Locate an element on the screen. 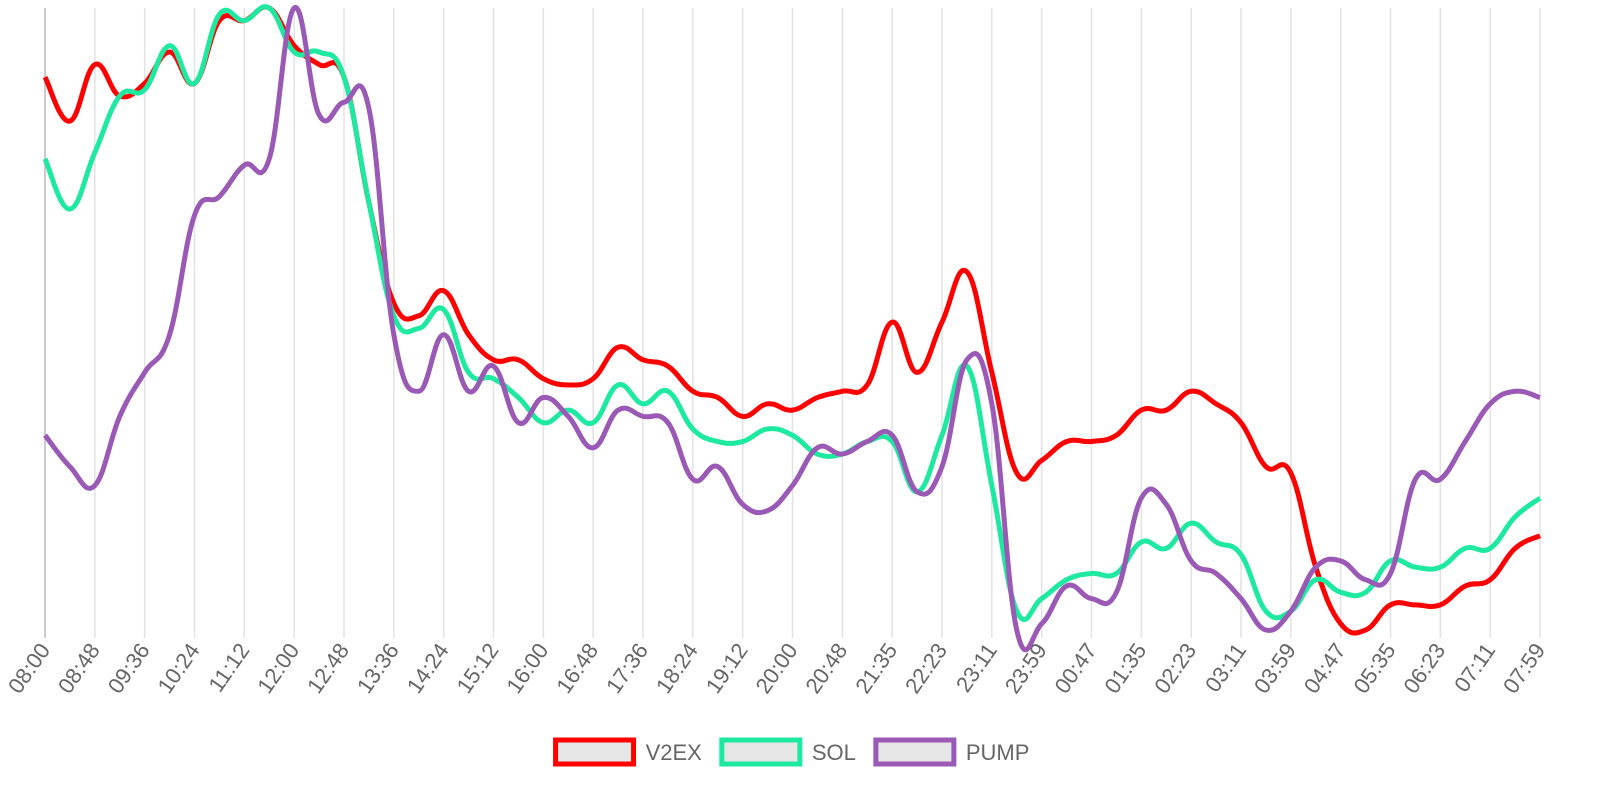  x-tick-label: 12:48 is located at coordinates (328, 668).